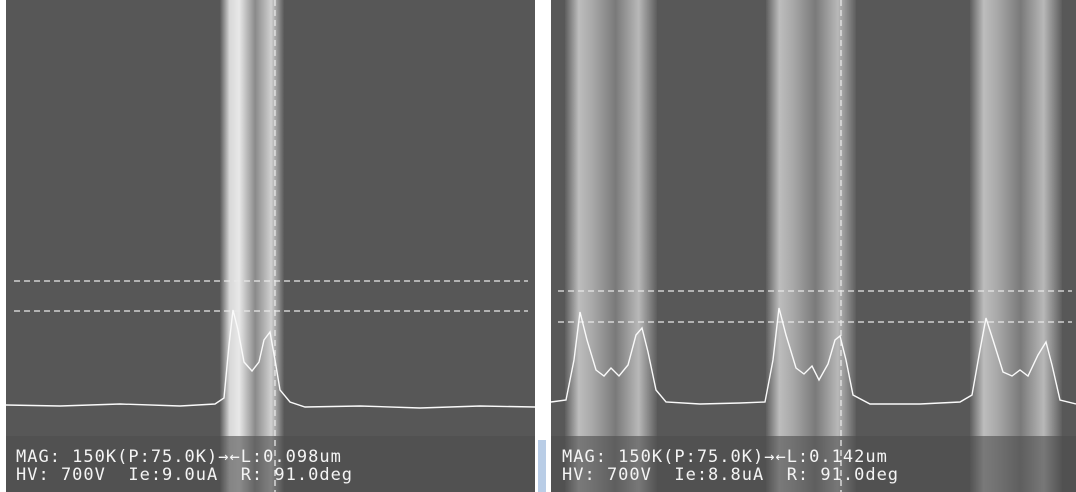  Describe the element at coordinates (179, 457) in the screenshot. I see `overlay-text: MAG: 150K(P:75.0K)→←L:0.098um` at that location.